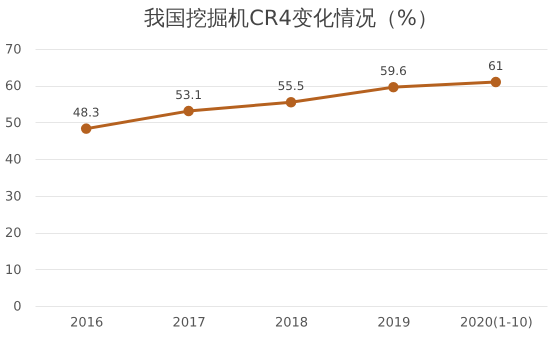 The width and height of the screenshot is (559, 337). Describe the element at coordinates (13, 86) in the screenshot. I see `y-tick-label: 60` at that location.